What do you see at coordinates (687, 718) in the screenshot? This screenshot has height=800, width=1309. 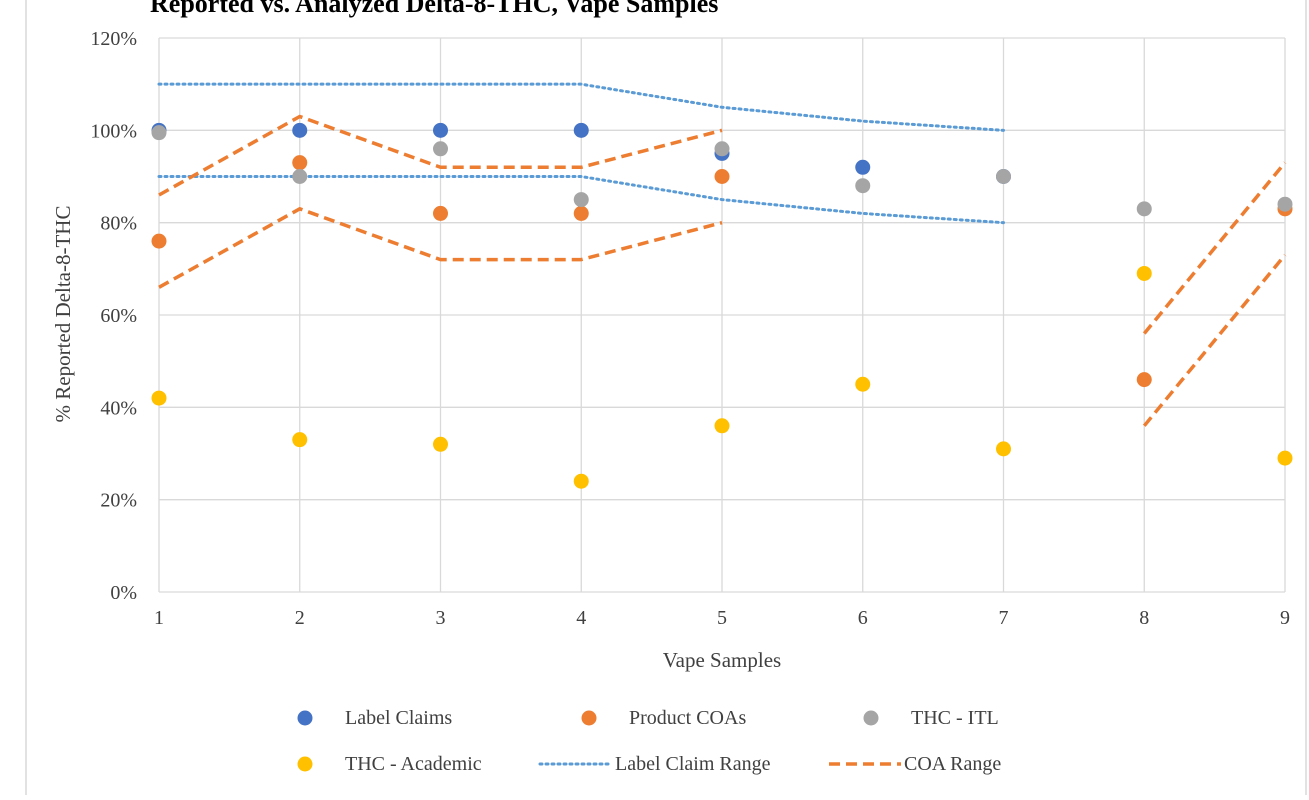 I see `legend-label-product-coas: Product COAs` at bounding box center [687, 718].